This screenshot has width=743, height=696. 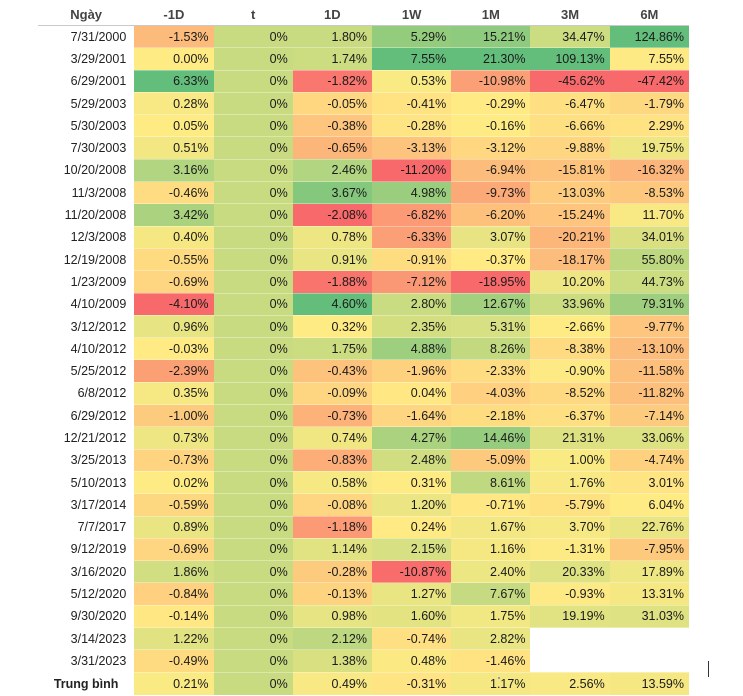 I want to click on value-cell: 4.88%, so click(x=411, y=349).